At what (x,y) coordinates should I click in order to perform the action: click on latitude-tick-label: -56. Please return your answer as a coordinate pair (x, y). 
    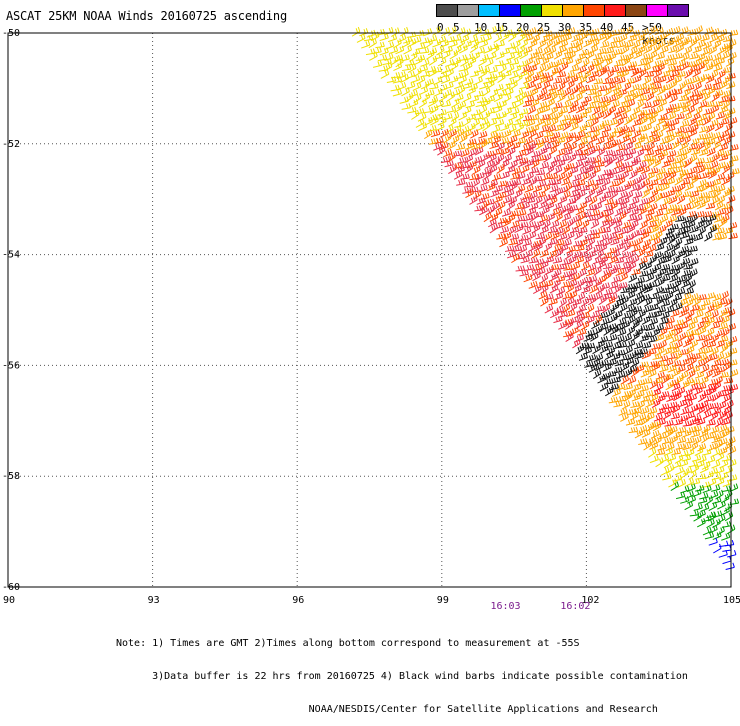
    Looking at the image, I should click on (11, 365).